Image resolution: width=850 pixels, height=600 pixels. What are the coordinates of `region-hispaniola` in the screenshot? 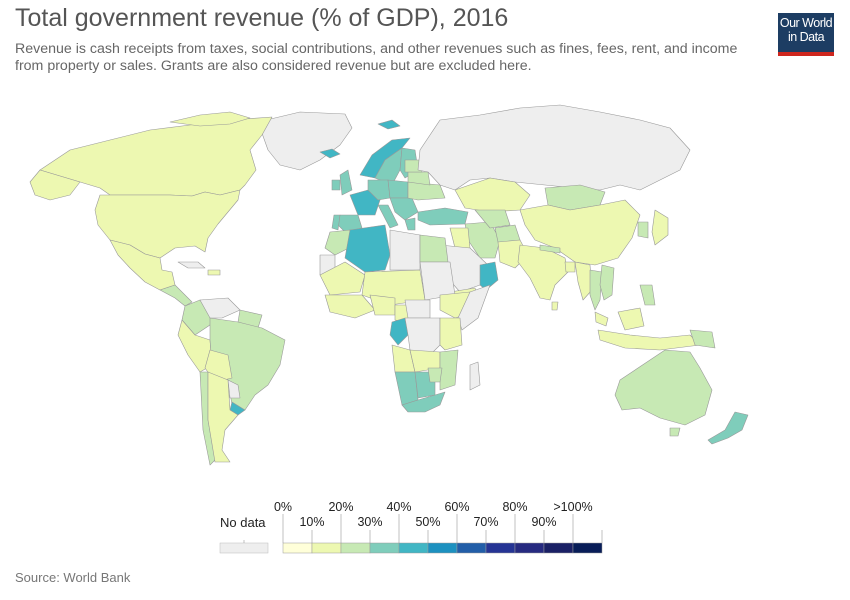 It's located at (214, 272).